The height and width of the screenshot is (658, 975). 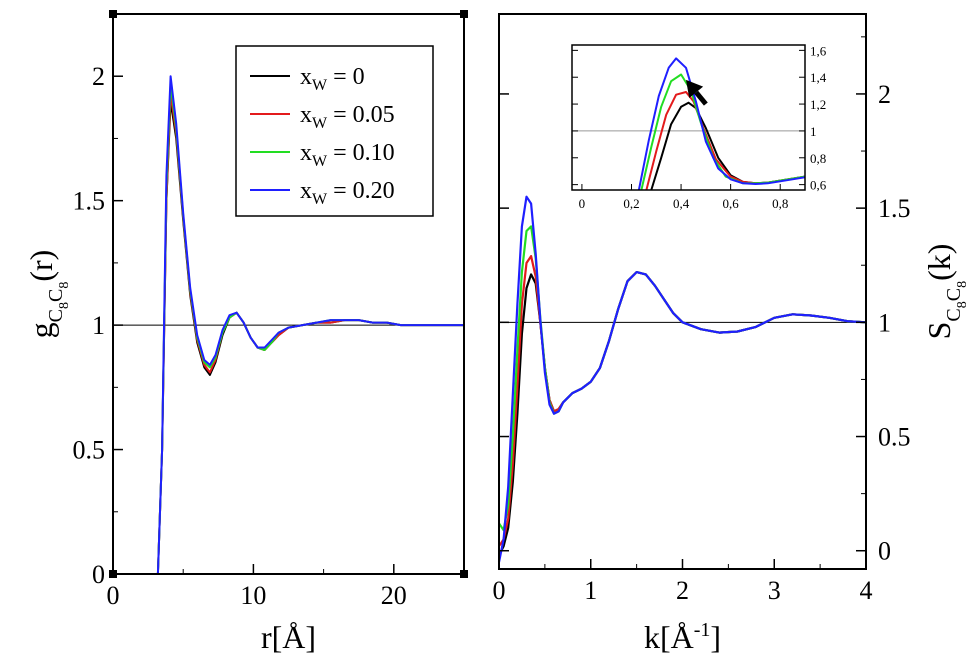 What do you see at coordinates (818, 77) in the screenshot?
I see `inset-y-tick-label: 1,4` at bounding box center [818, 77].